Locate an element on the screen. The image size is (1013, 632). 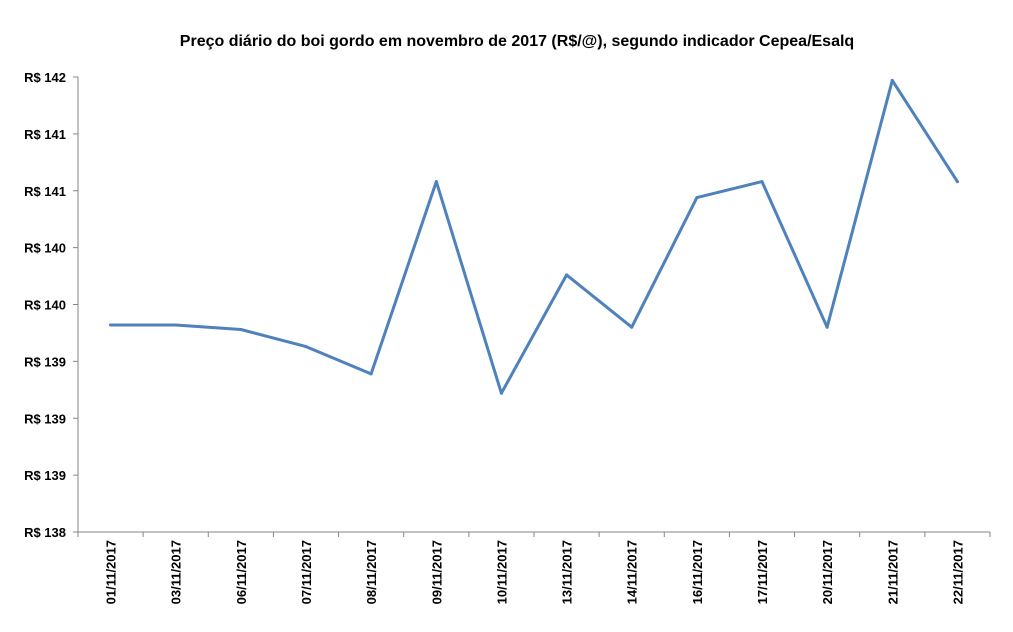
y-tick-label: R$ 138 is located at coordinates (45, 532).